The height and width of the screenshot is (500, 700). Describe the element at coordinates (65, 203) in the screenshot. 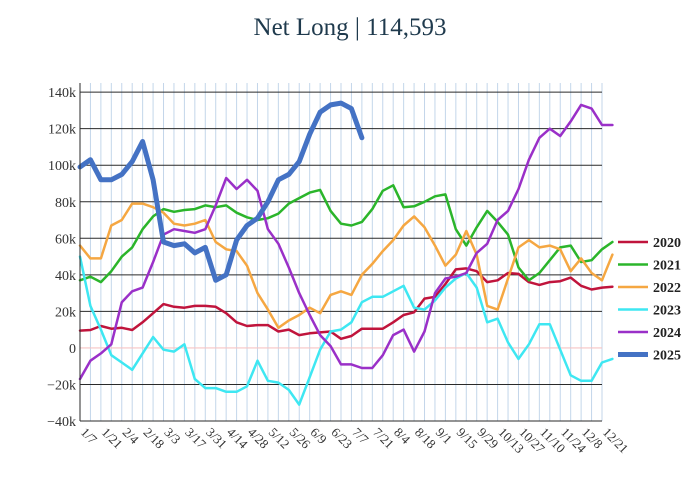

I see `y-tick-label: 80k` at that location.